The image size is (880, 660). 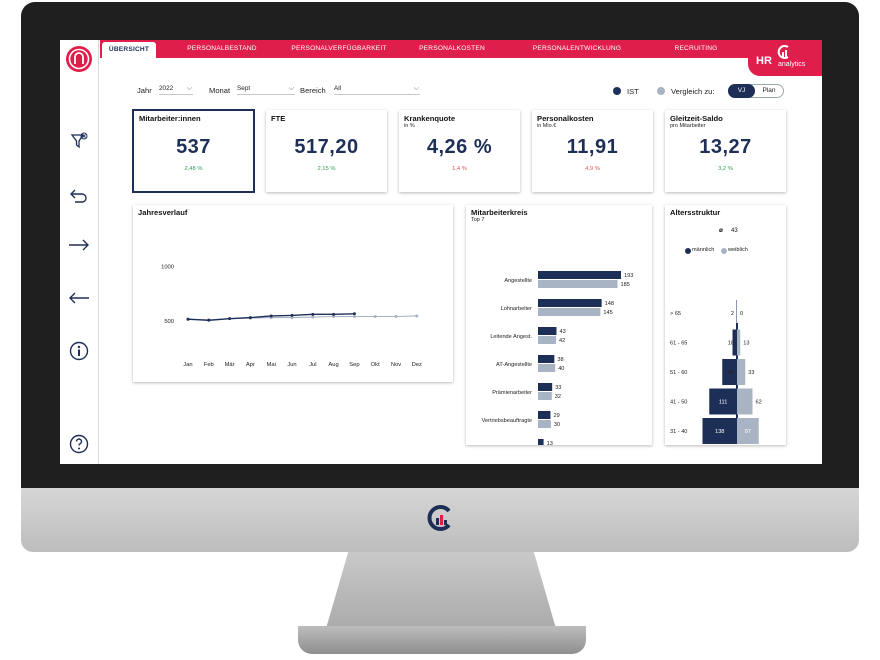 What do you see at coordinates (375, 365) in the screenshot?
I see `x-tick-label: Okt` at bounding box center [375, 365].